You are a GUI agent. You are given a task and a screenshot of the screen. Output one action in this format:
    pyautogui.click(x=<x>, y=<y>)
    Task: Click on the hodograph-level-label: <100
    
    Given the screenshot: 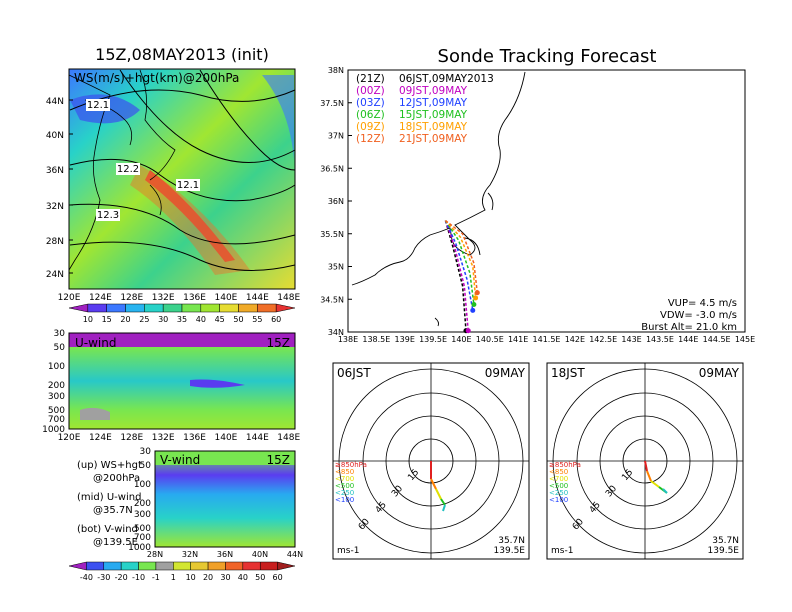 What is the action you would take?
    pyautogui.click(x=344, y=500)
    